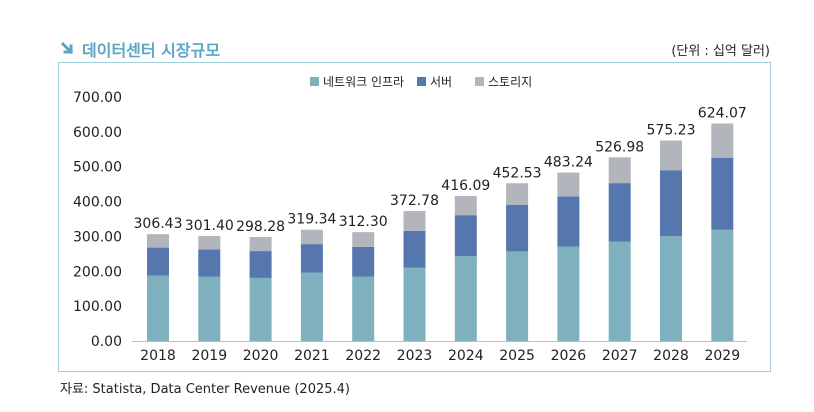 The image size is (814, 412). I want to click on chart-title: 데이터센터 시장규모, so click(151, 50).